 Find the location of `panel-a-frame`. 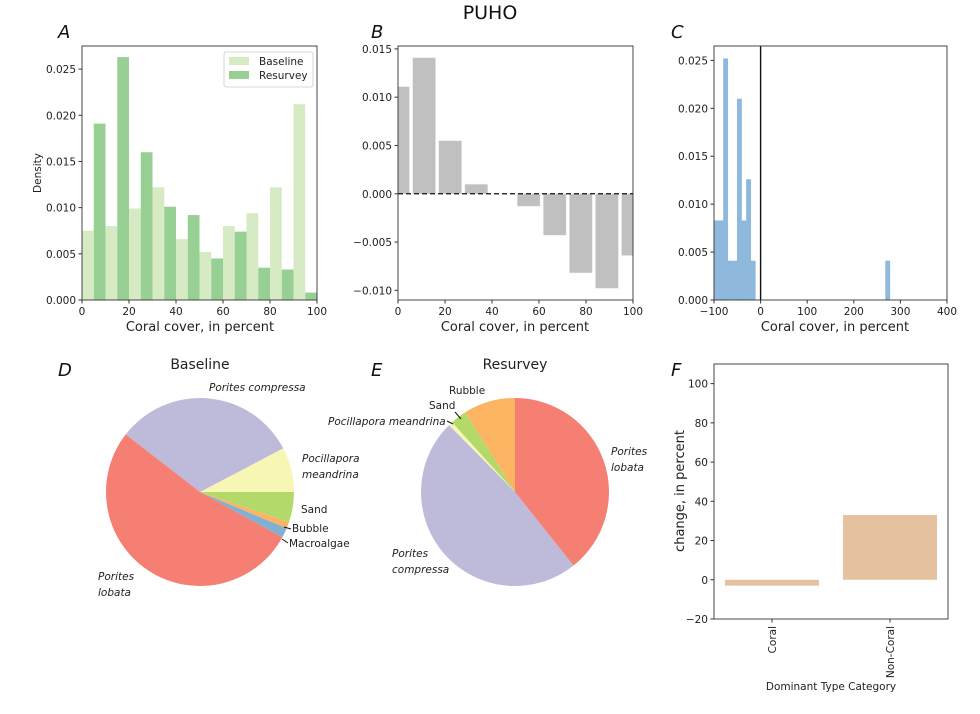

panel-a-frame is located at coordinates (199, 173).